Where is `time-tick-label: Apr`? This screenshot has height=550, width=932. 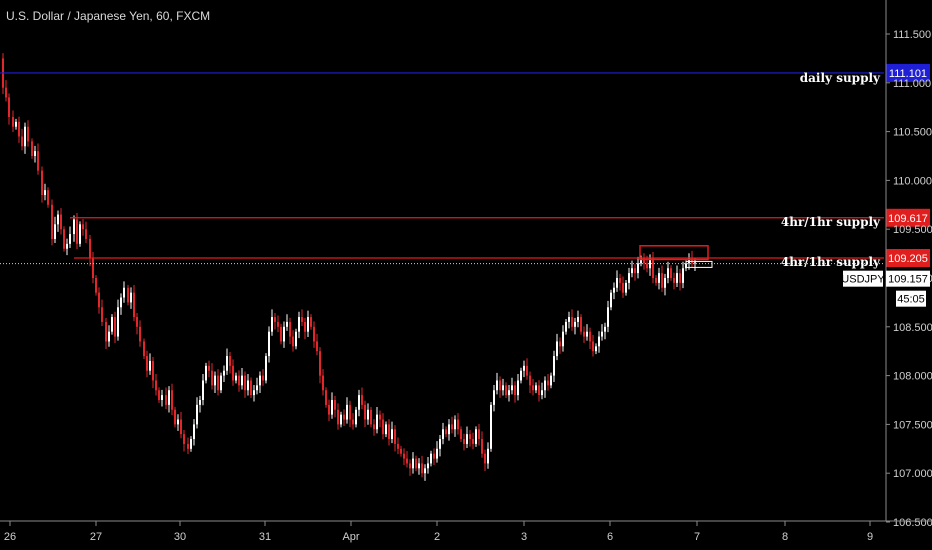 time-tick-label: Apr is located at coordinates (350, 537).